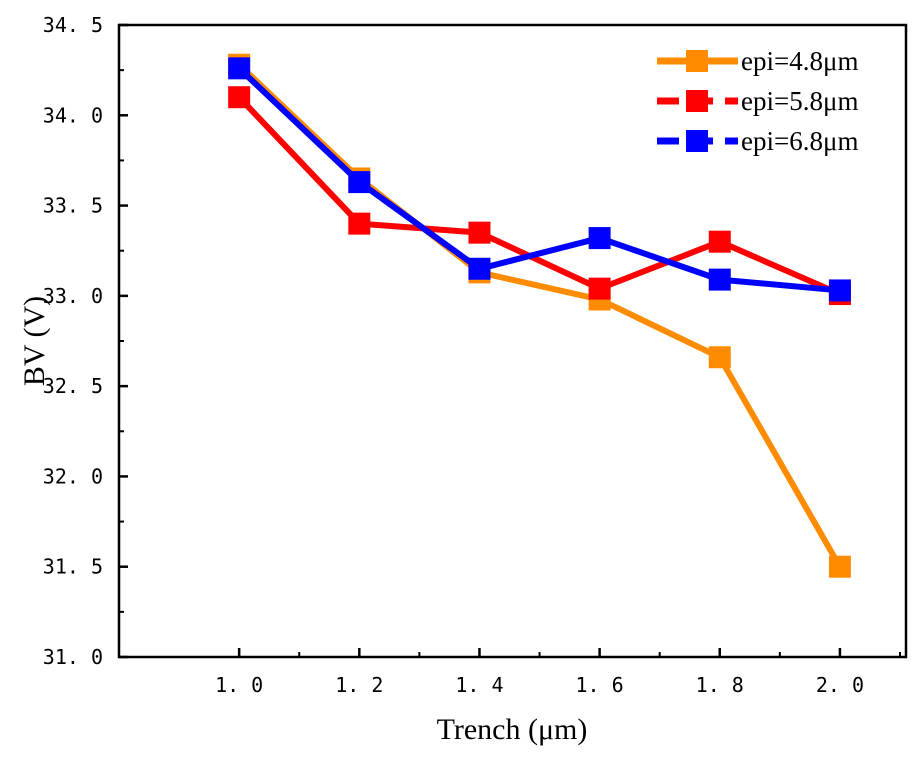 The image size is (915, 758). I want to click on y-tick-label: 33. 5, so click(73, 206).